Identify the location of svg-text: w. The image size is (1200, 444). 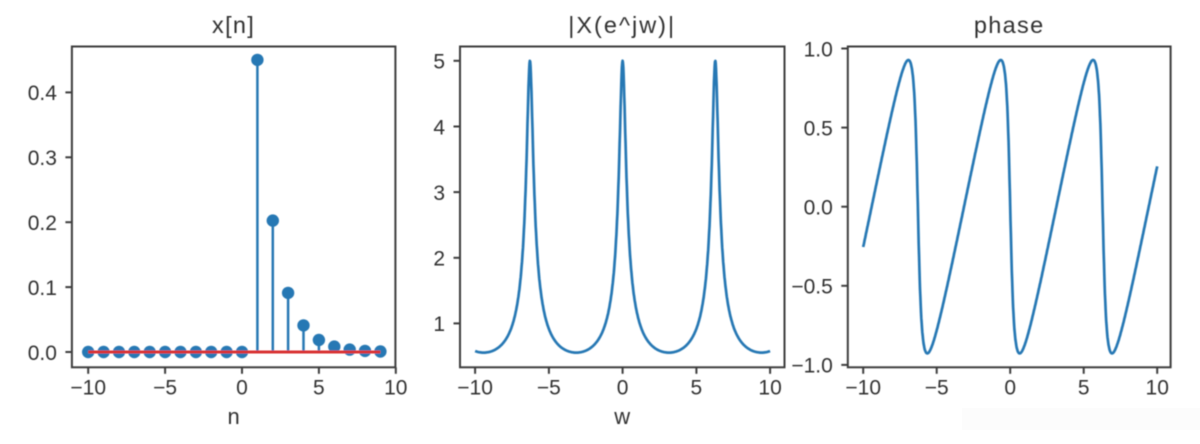
(621, 416).